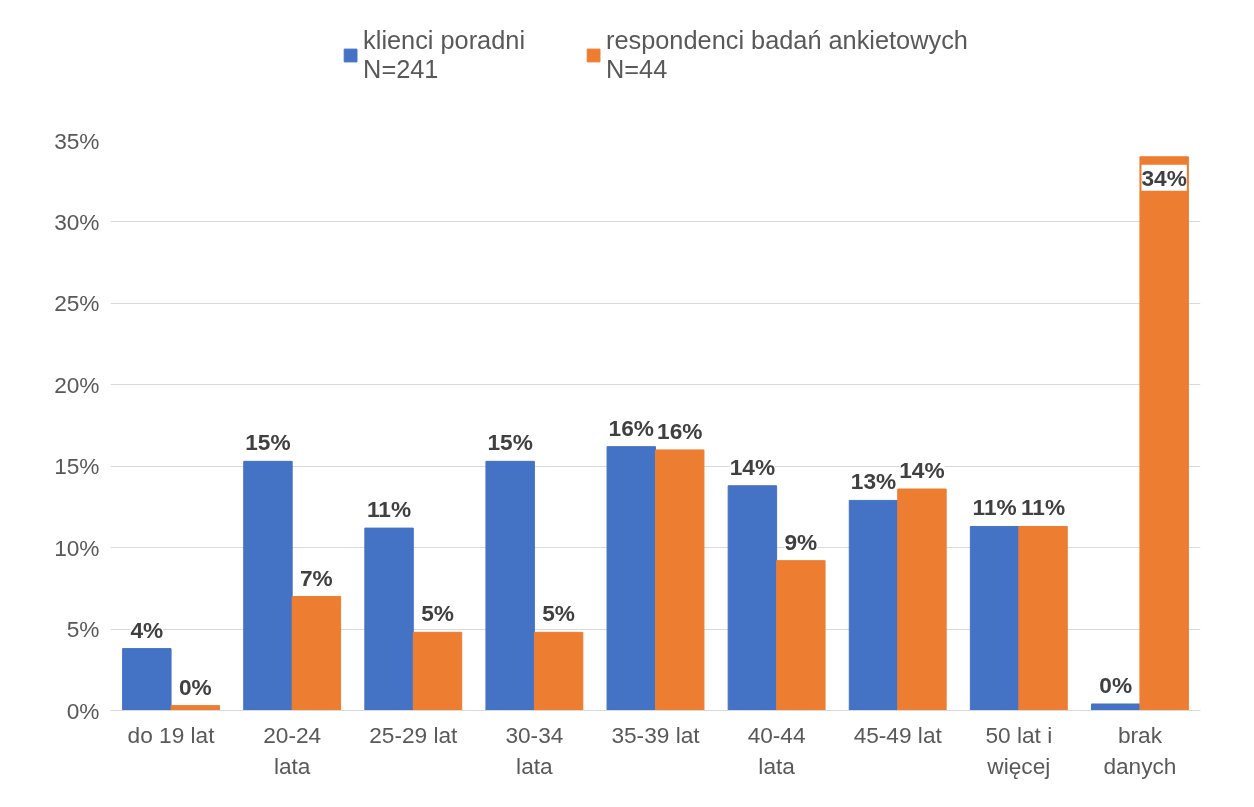 The height and width of the screenshot is (807, 1254). What do you see at coordinates (898, 734) in the screenshot?
I see `x-tick-label: 45-49 lat` at bounding box center [898, 734].